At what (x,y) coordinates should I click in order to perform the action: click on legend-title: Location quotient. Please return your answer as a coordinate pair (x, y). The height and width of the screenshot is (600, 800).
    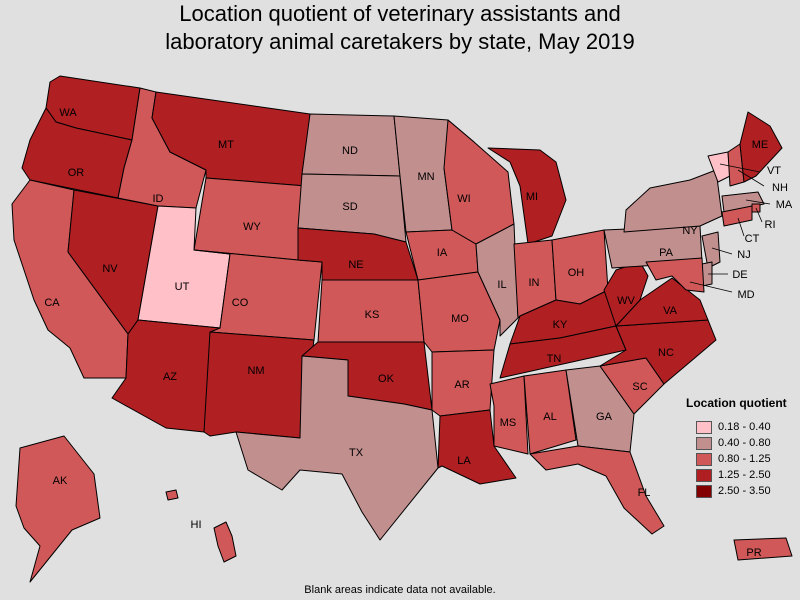
    Looking at the image, I should click on (736, 403).